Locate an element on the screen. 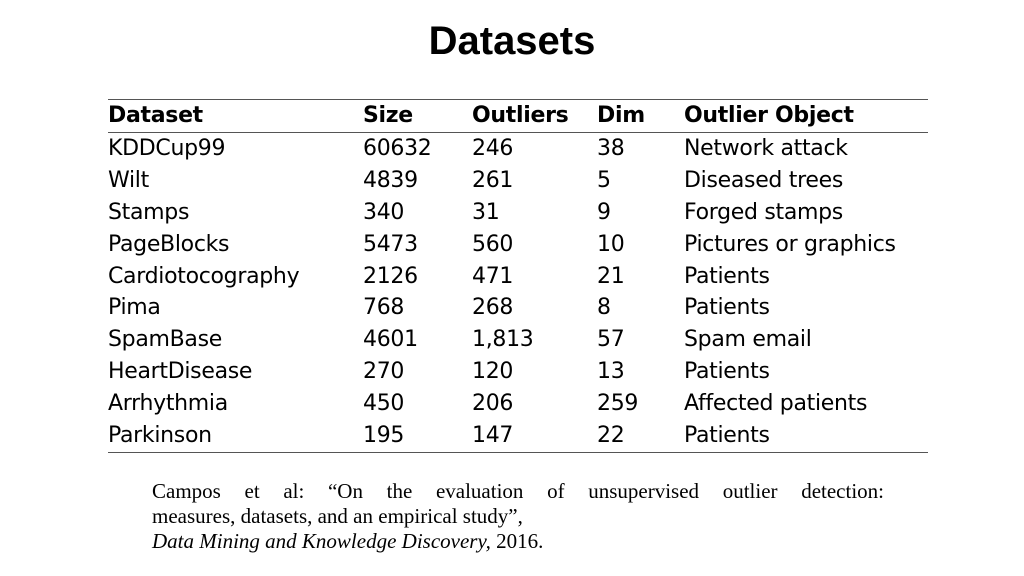 This screenshot has width=1024, height=576. cell-dim: 5 is located at coordinates (604, 180).